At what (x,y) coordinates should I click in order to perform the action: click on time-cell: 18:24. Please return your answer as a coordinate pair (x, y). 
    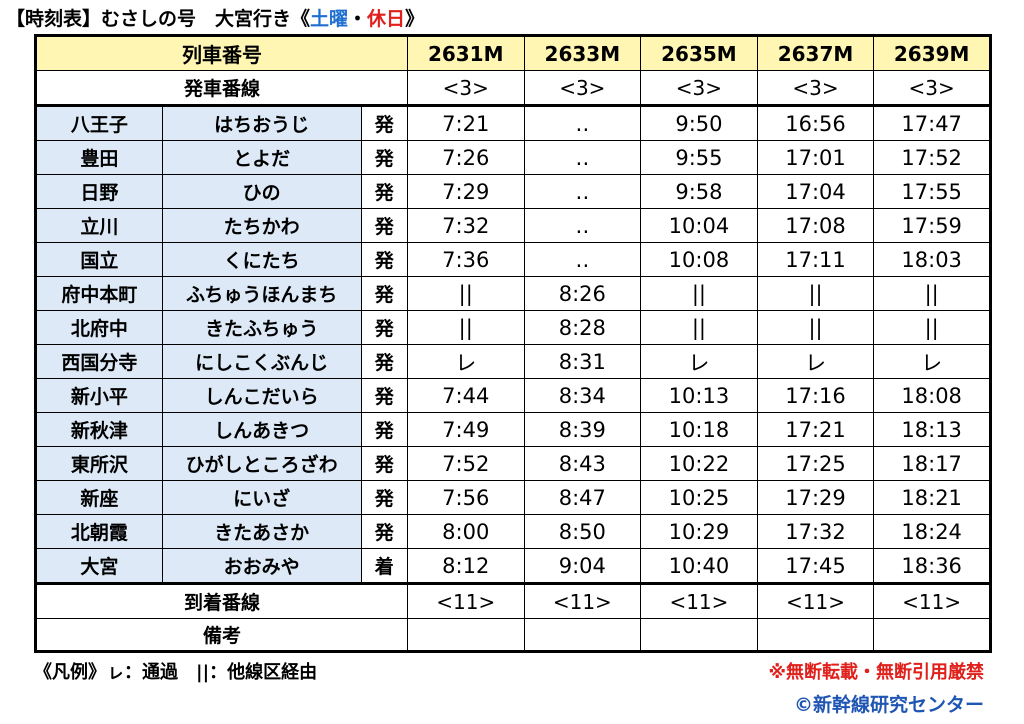
    Looking at the image, I should click on (932, 531).